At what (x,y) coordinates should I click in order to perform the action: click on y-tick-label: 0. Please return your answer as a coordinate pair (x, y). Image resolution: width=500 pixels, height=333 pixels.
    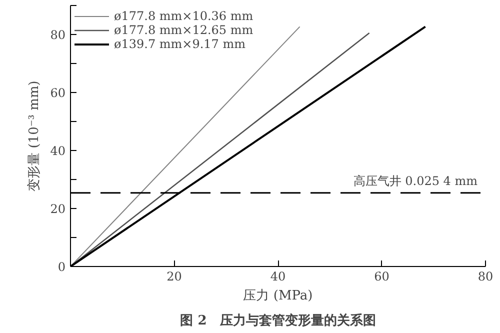
    Looking at the image, I should click on (62, 267).